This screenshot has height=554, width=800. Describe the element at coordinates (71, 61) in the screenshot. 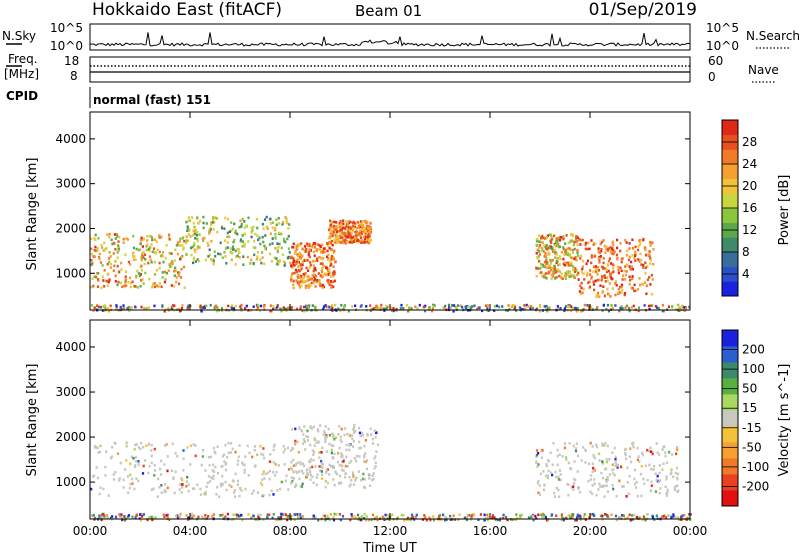

I see `freq-tick-top: 18` at that location.